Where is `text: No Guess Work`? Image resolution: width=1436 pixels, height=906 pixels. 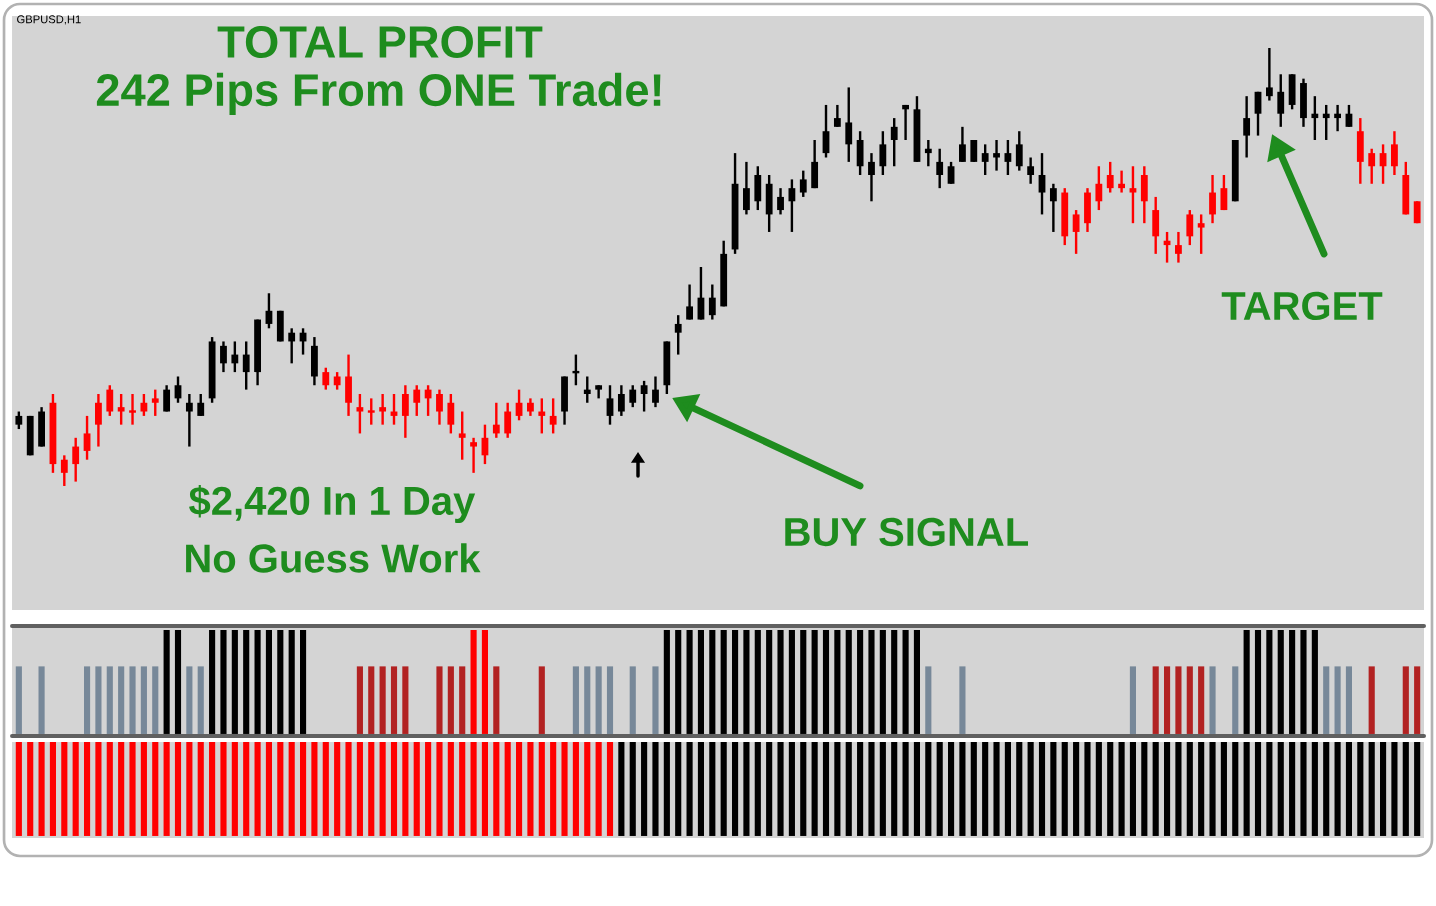
text: No Guess Work is located at coordinates (333, 558).